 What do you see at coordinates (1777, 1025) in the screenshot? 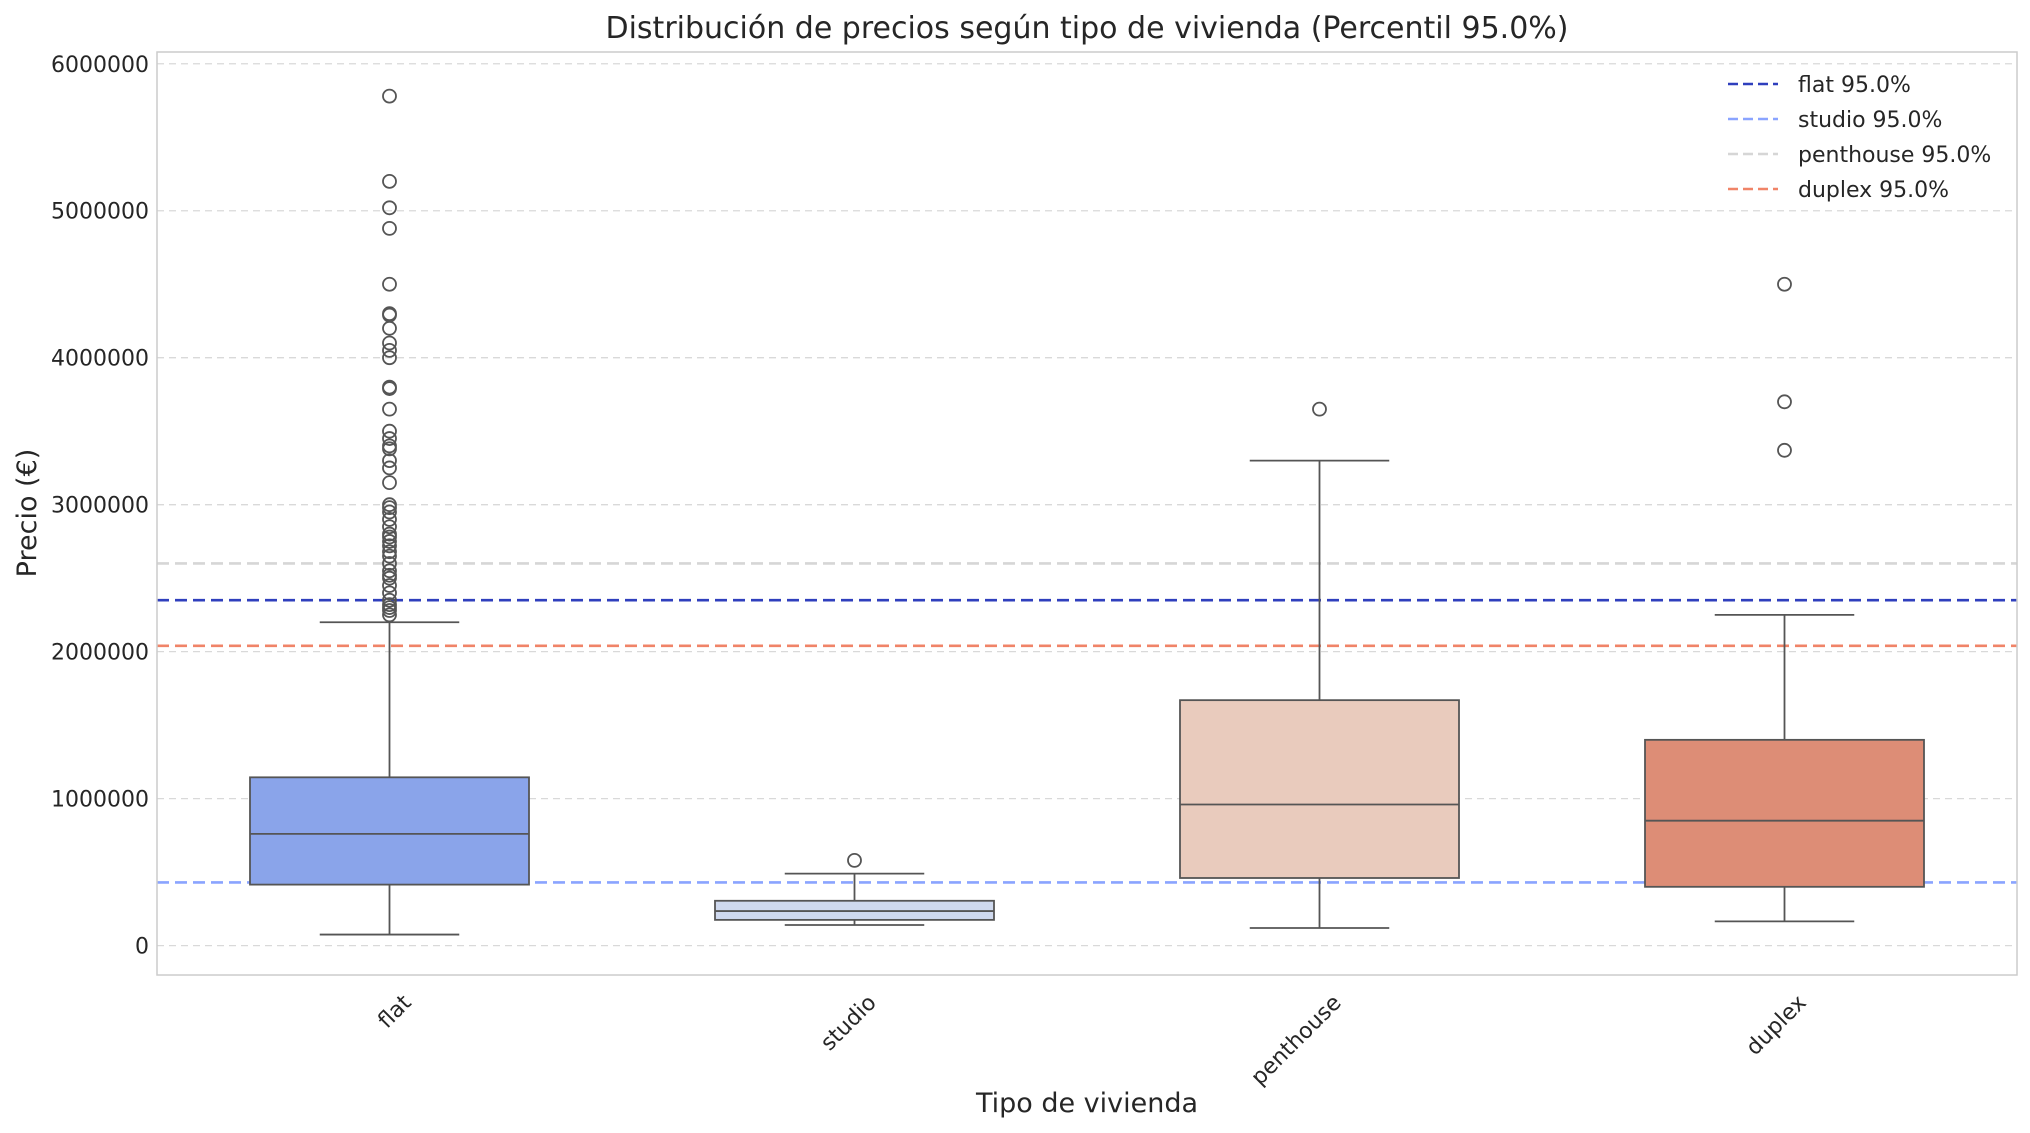
I see `x-tick-label: duplex` at bounding box center [1777, 1025].